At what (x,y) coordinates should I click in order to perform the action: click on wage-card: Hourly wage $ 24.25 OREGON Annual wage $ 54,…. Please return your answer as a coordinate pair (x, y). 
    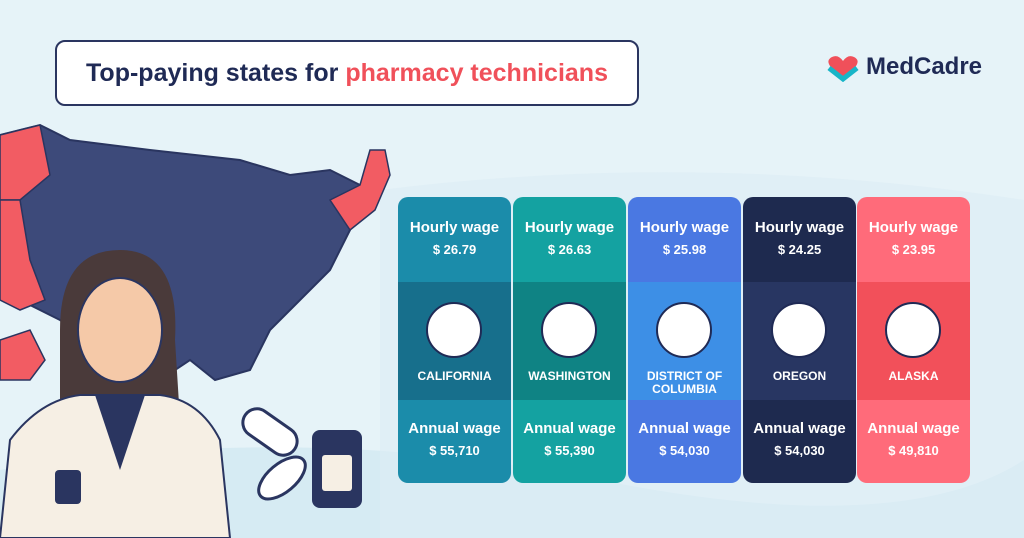
    Looking at the image, I should click on (799, 340).